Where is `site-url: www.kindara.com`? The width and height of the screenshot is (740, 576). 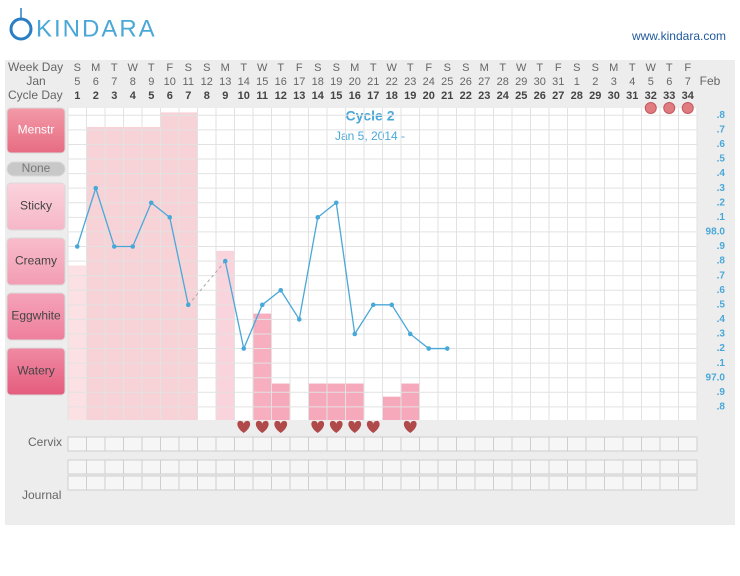
site-url: www.kindara.com is located at coordinates (678, 36).